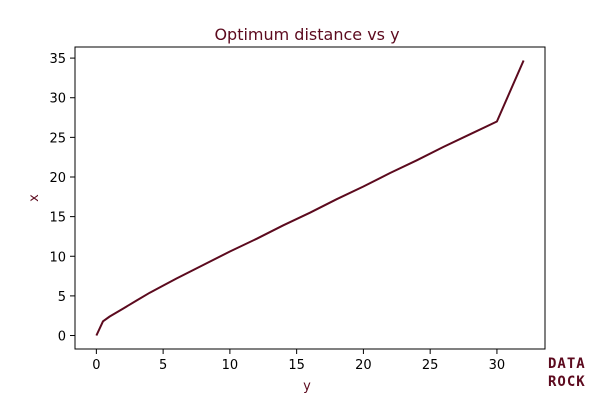 This screenshot has height=400, width=600. What do you see at coordinates (57, 59) in the screenshot?
I see `y-tick-label: 35` at bounding box center [57, 59].